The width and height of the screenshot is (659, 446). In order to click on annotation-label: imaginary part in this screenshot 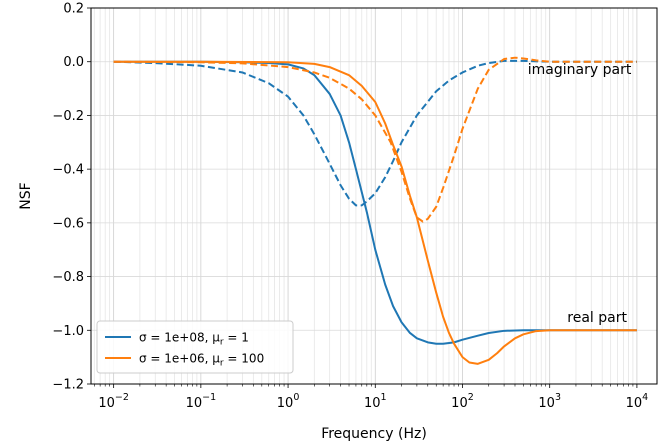, I will do `click(580, 70)`.